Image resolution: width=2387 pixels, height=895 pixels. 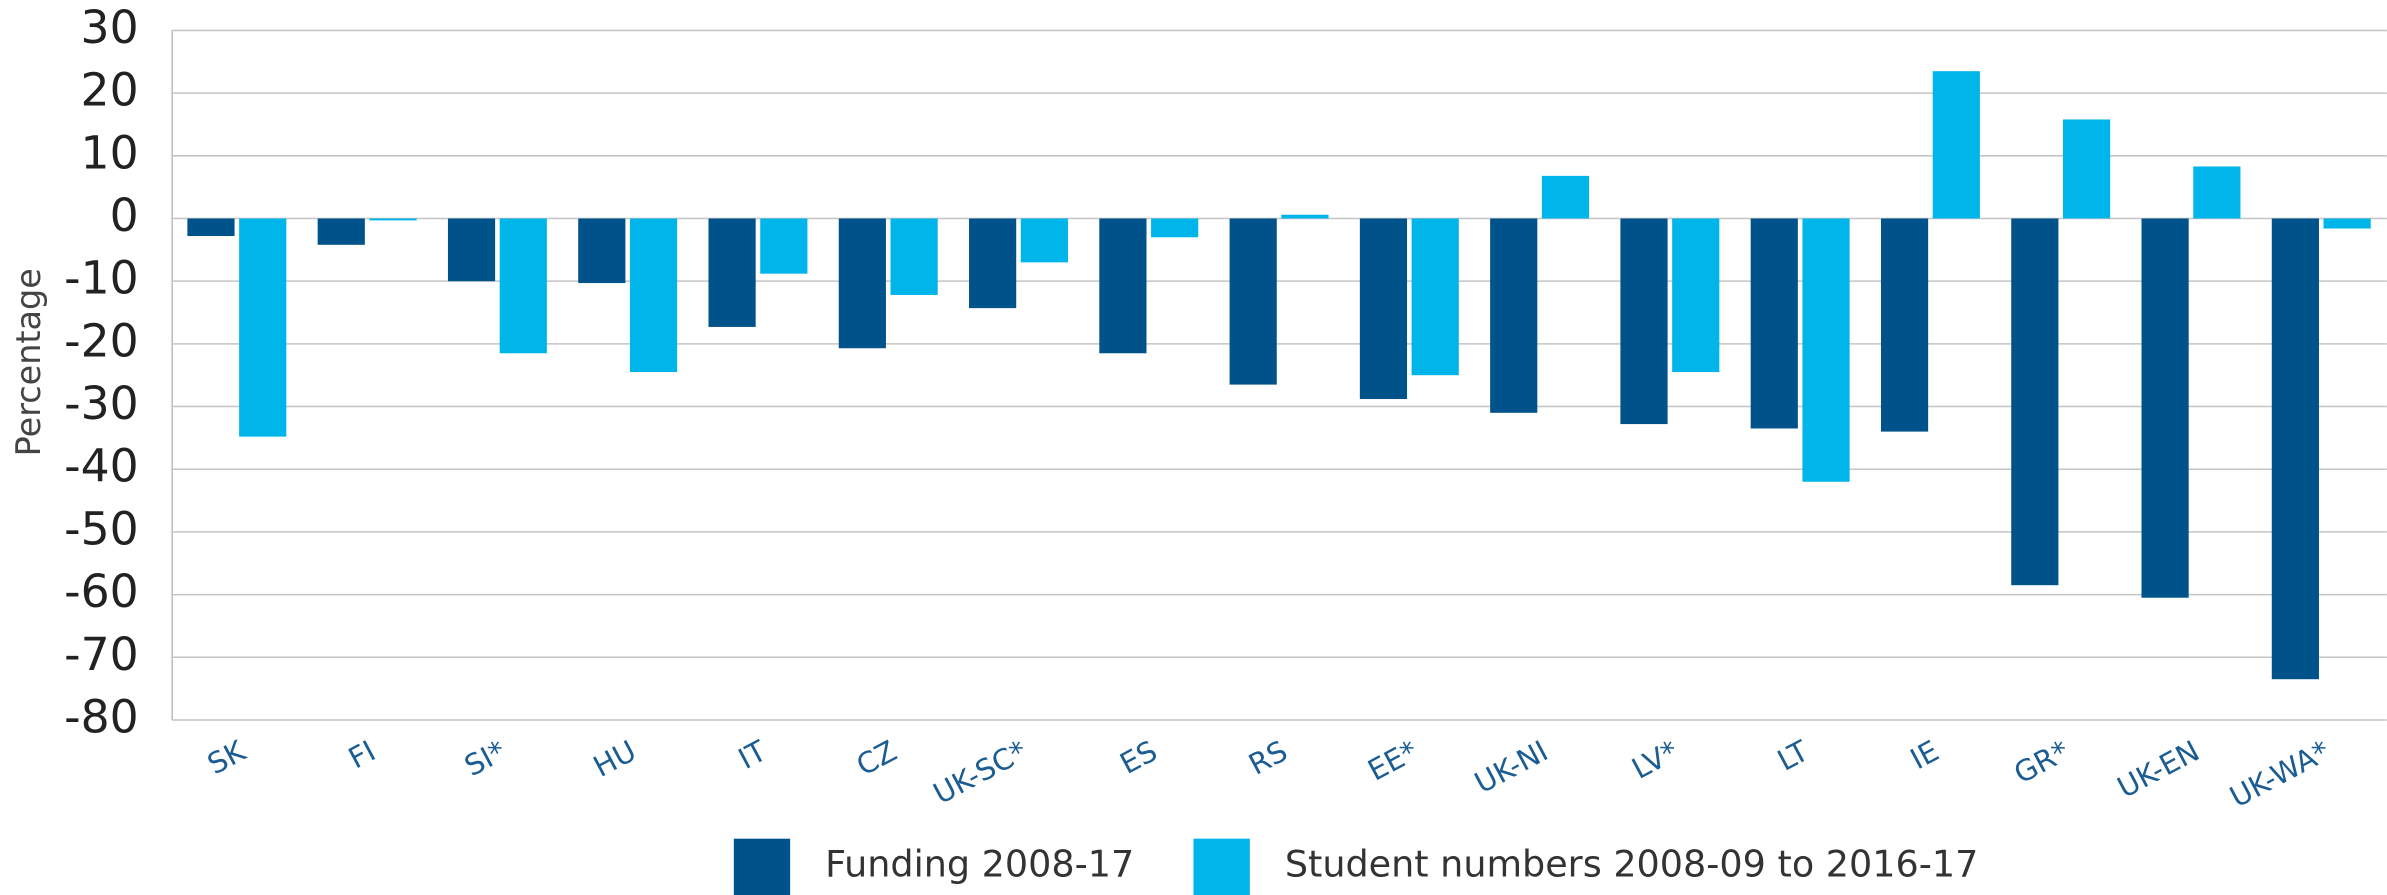 What do you see at coordinates (2279, 774) in the screenshot?
I see `x-tick-label: UK-WA*` at bounding box center [2279, 774].